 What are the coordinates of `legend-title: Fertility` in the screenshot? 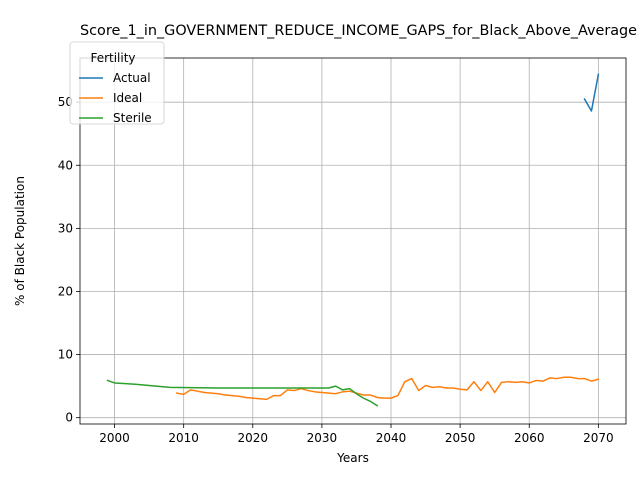 It's located at (112, 58).